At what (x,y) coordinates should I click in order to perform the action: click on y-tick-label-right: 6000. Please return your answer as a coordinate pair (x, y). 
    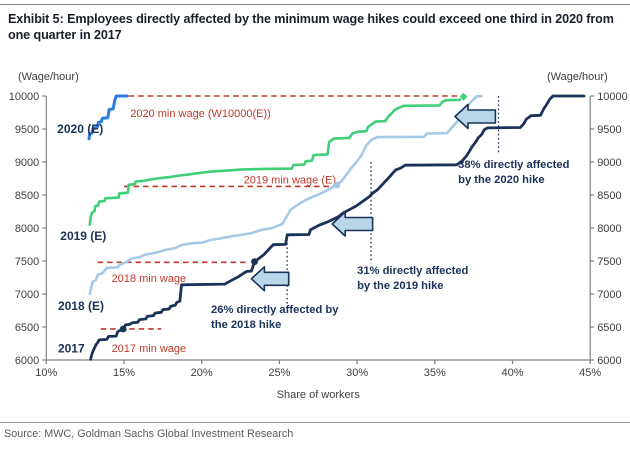
    Looking at the image, I should click on (609, 361).